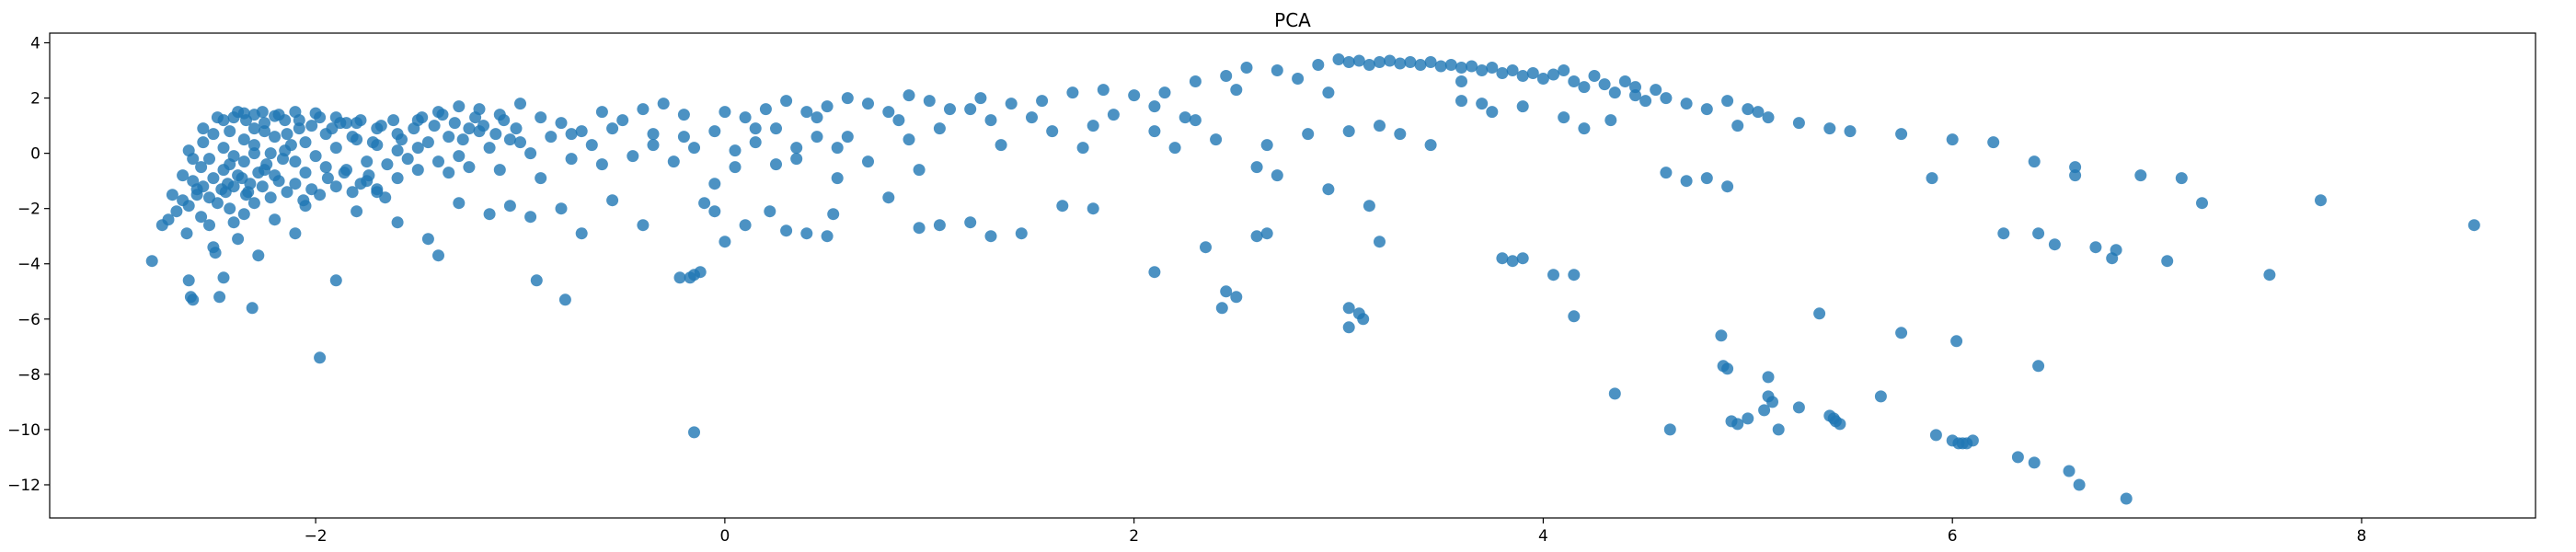 The width and height of the screenshot is (2576, 552). I want to click on y-tick-label: −10, so click(23, 430).